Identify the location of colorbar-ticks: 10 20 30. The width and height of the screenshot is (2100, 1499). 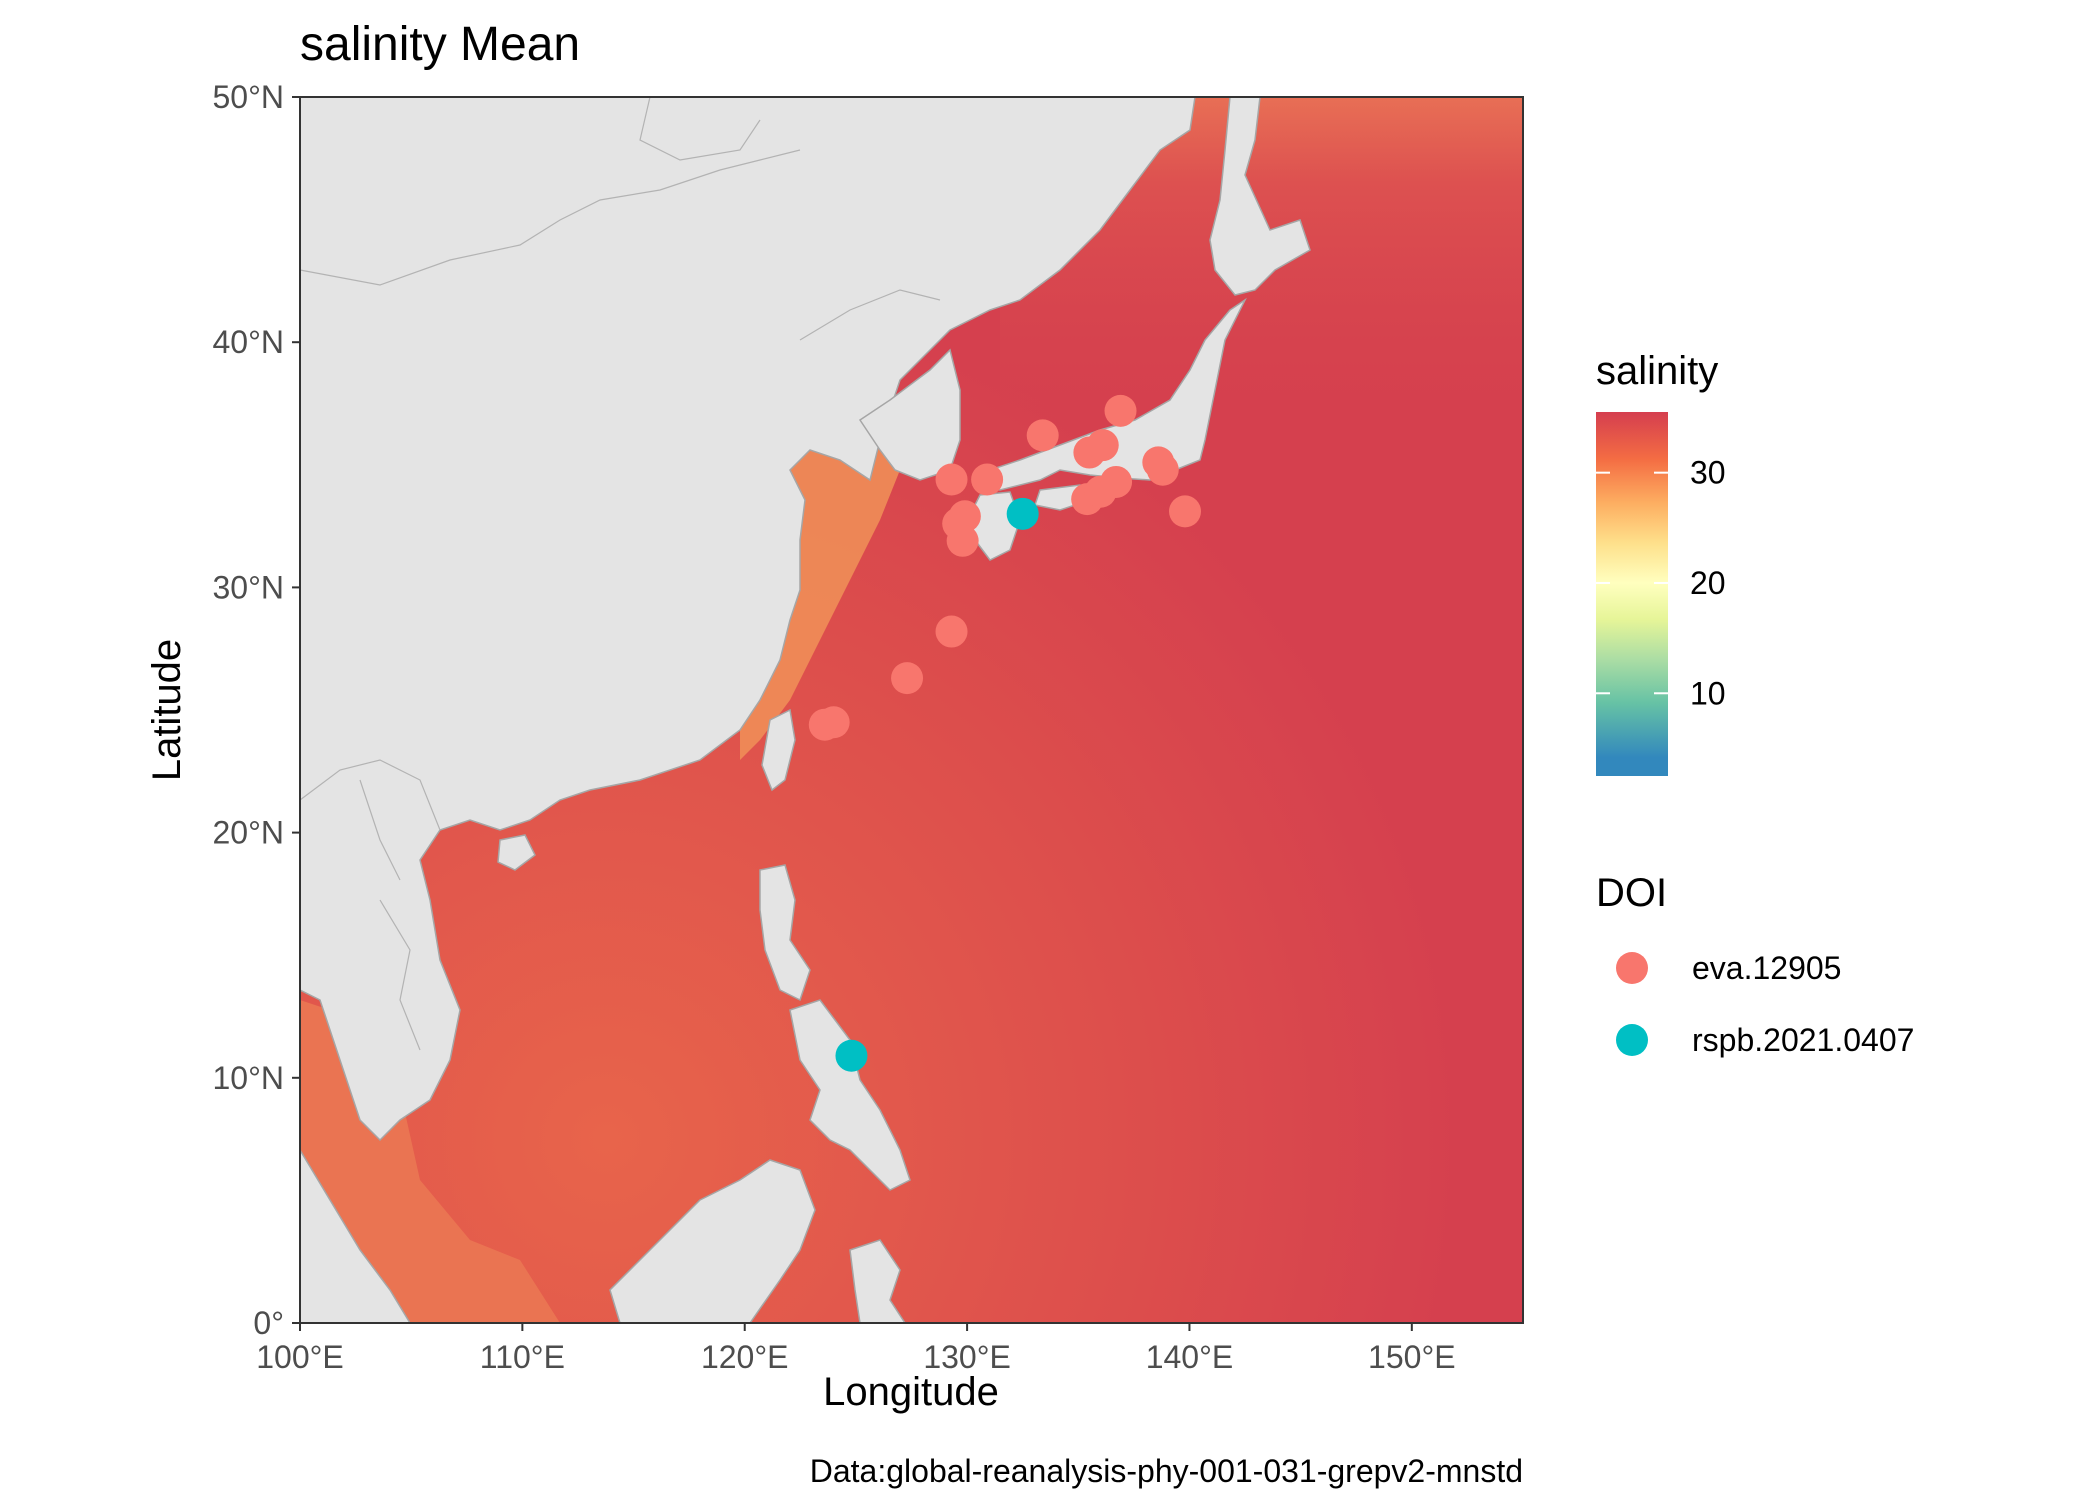
(1661, 583).